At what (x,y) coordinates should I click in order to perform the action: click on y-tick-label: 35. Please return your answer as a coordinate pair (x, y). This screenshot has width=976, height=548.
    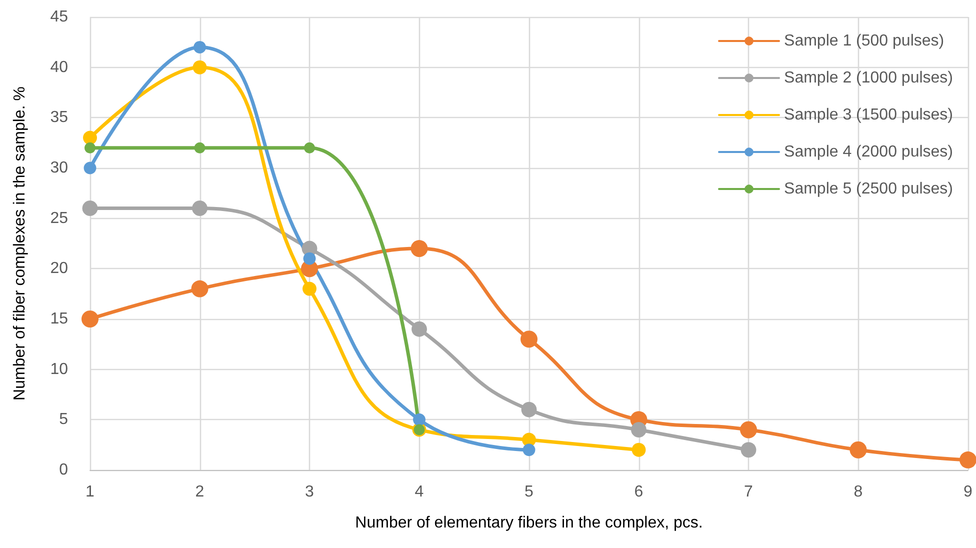
    Looking at the image, I should click on (59, 117).